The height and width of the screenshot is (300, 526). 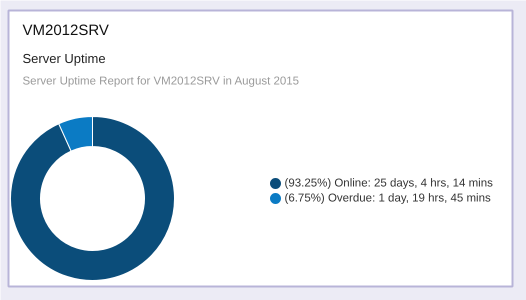 I want to click on legend-label: (93.25%) Online: 25 days, 4 hrs, 14 mins, so click(x=389, y=184).